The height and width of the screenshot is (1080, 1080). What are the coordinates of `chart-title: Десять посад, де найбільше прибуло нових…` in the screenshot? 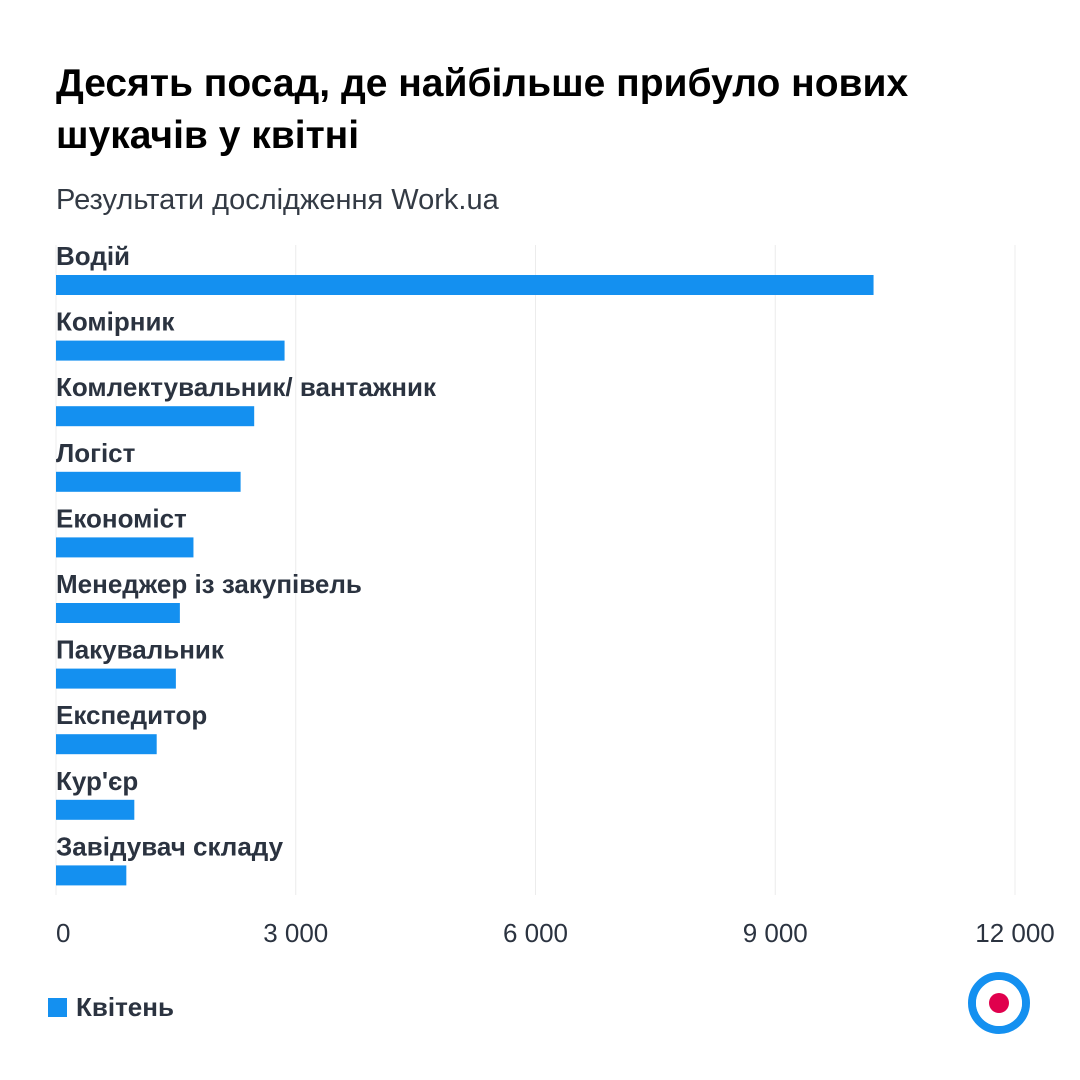 It's located at (482, 109).